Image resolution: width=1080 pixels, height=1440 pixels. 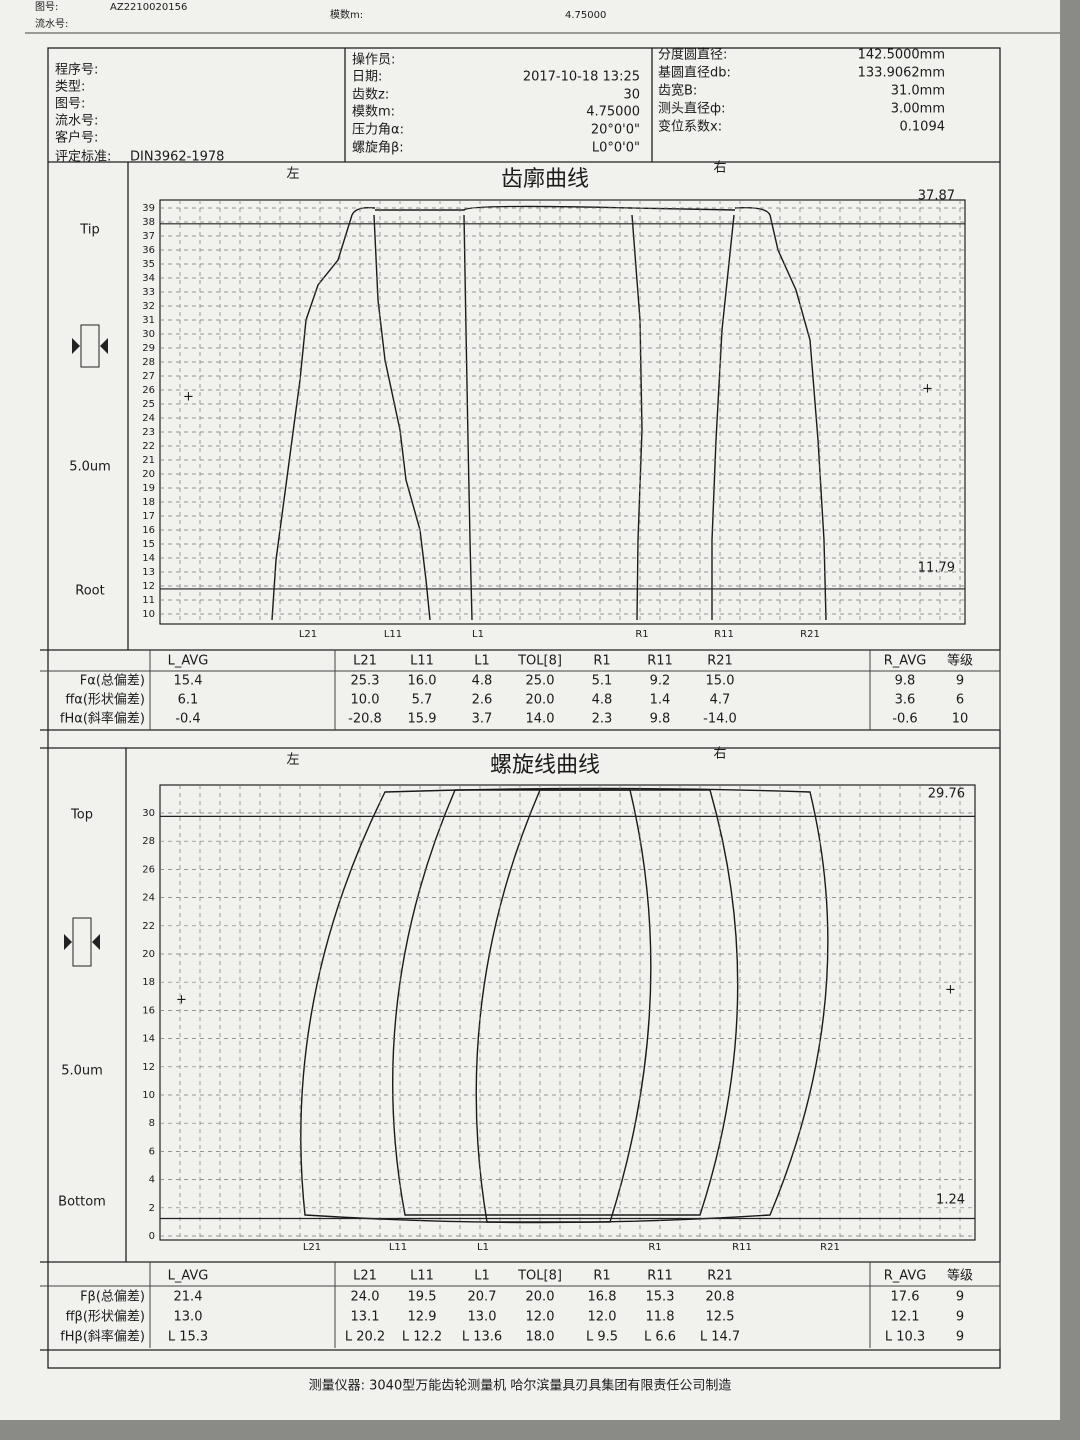 What do you see at coordinates (365, 1337) in the screenshot?
I see `table-cell: L 20.2` at bounding box center [365, 1337].